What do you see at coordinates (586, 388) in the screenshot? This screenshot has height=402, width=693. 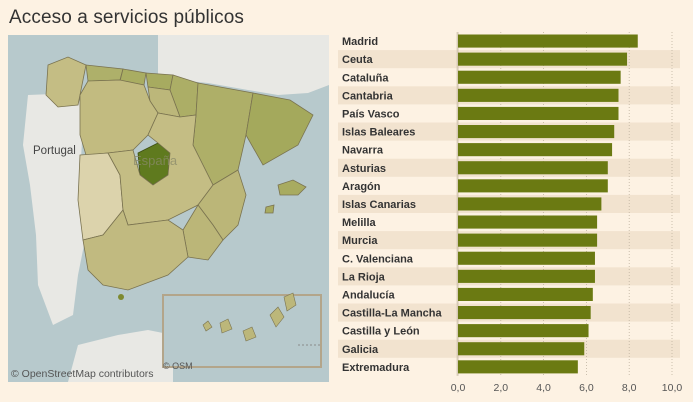 I see `x-tick-label: 6,0` at bounding box center [586, 388].